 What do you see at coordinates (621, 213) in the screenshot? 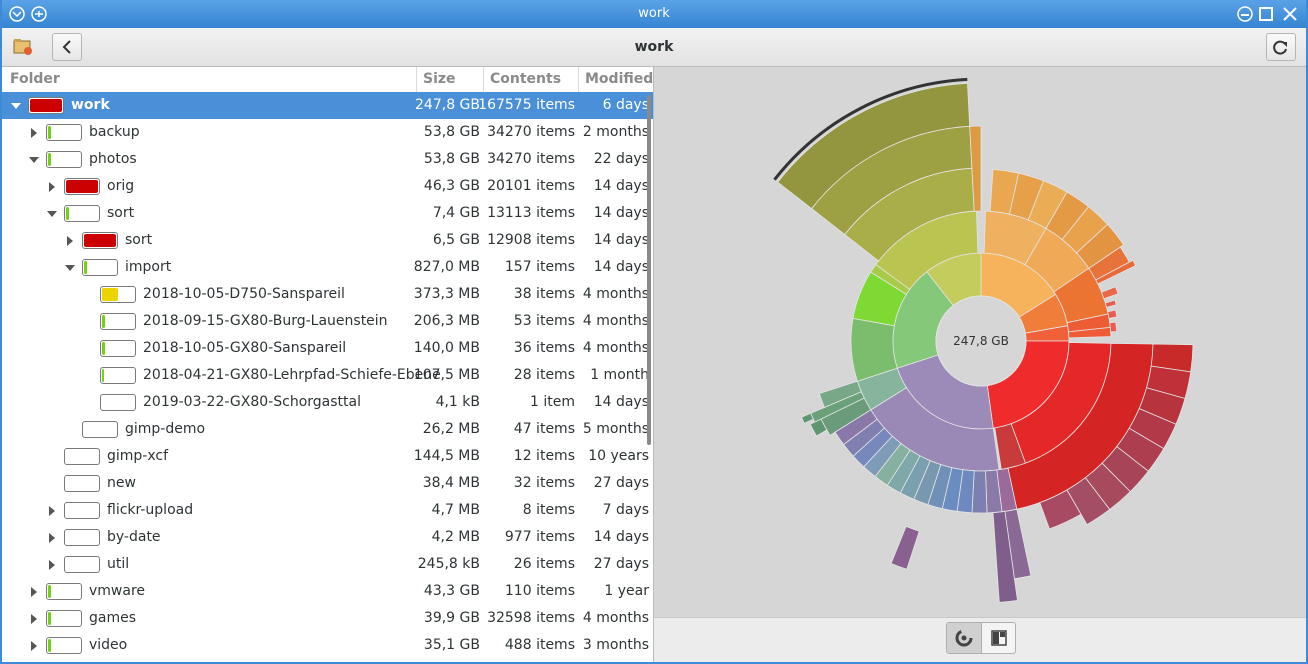
I see `modified: 14 days` at bounding box center [621, 213].